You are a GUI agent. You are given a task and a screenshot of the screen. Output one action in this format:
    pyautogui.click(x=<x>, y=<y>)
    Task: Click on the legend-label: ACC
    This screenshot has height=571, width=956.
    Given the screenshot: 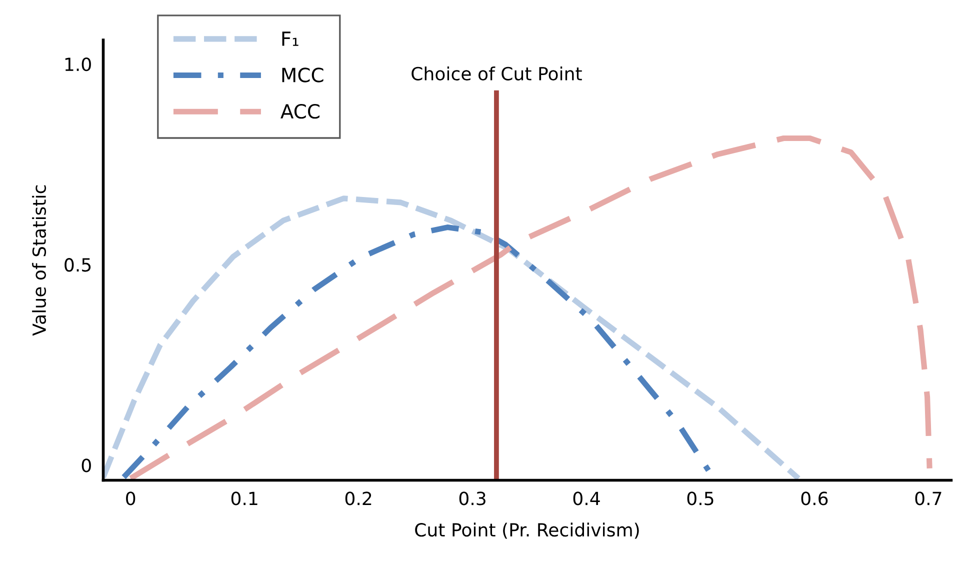 What is the action you would take?
    pyautogui.click(x=300, y=111)
    